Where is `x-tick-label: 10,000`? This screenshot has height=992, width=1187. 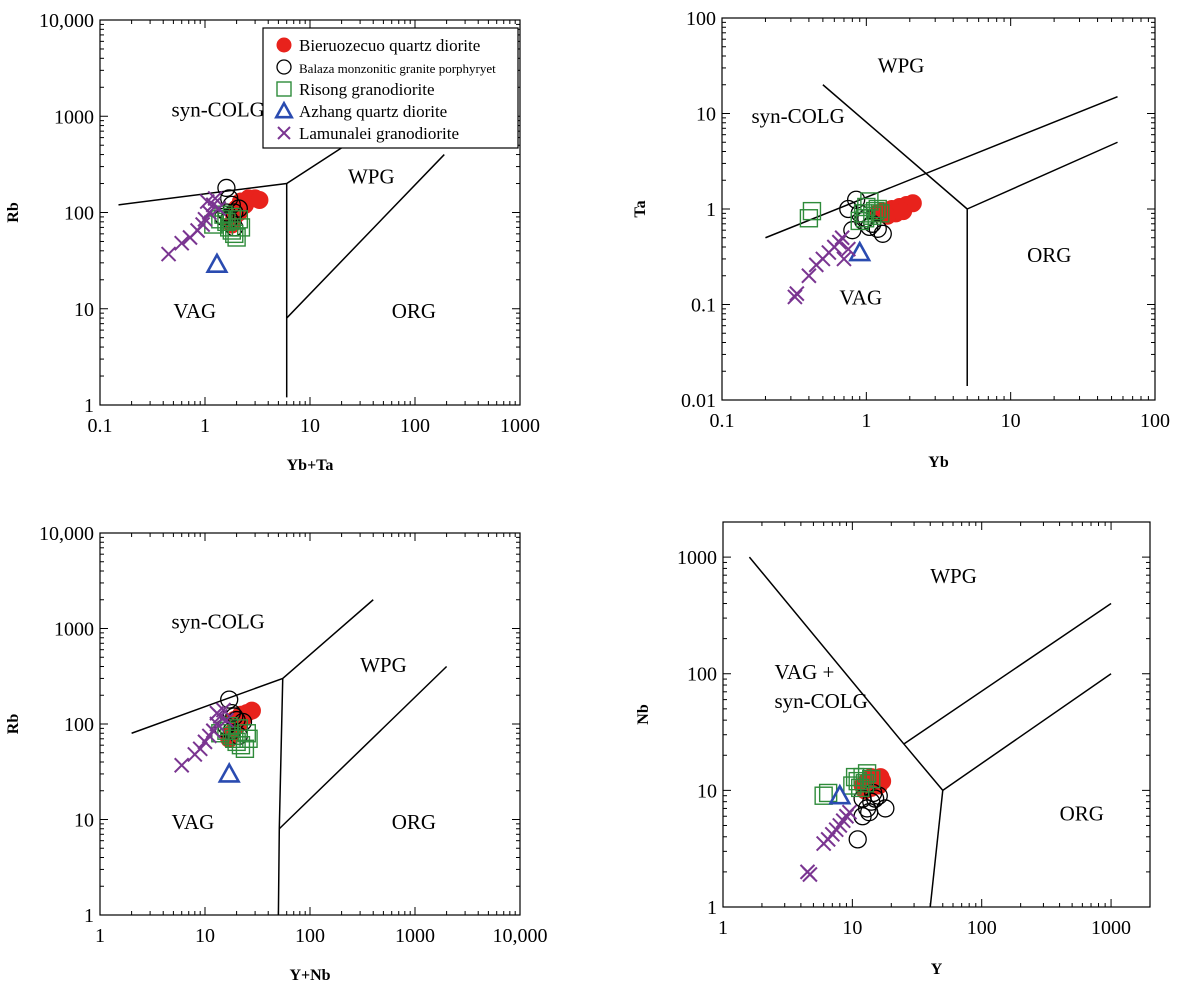
x-tick-label: 10,000 is located at coordinates (520, 936).